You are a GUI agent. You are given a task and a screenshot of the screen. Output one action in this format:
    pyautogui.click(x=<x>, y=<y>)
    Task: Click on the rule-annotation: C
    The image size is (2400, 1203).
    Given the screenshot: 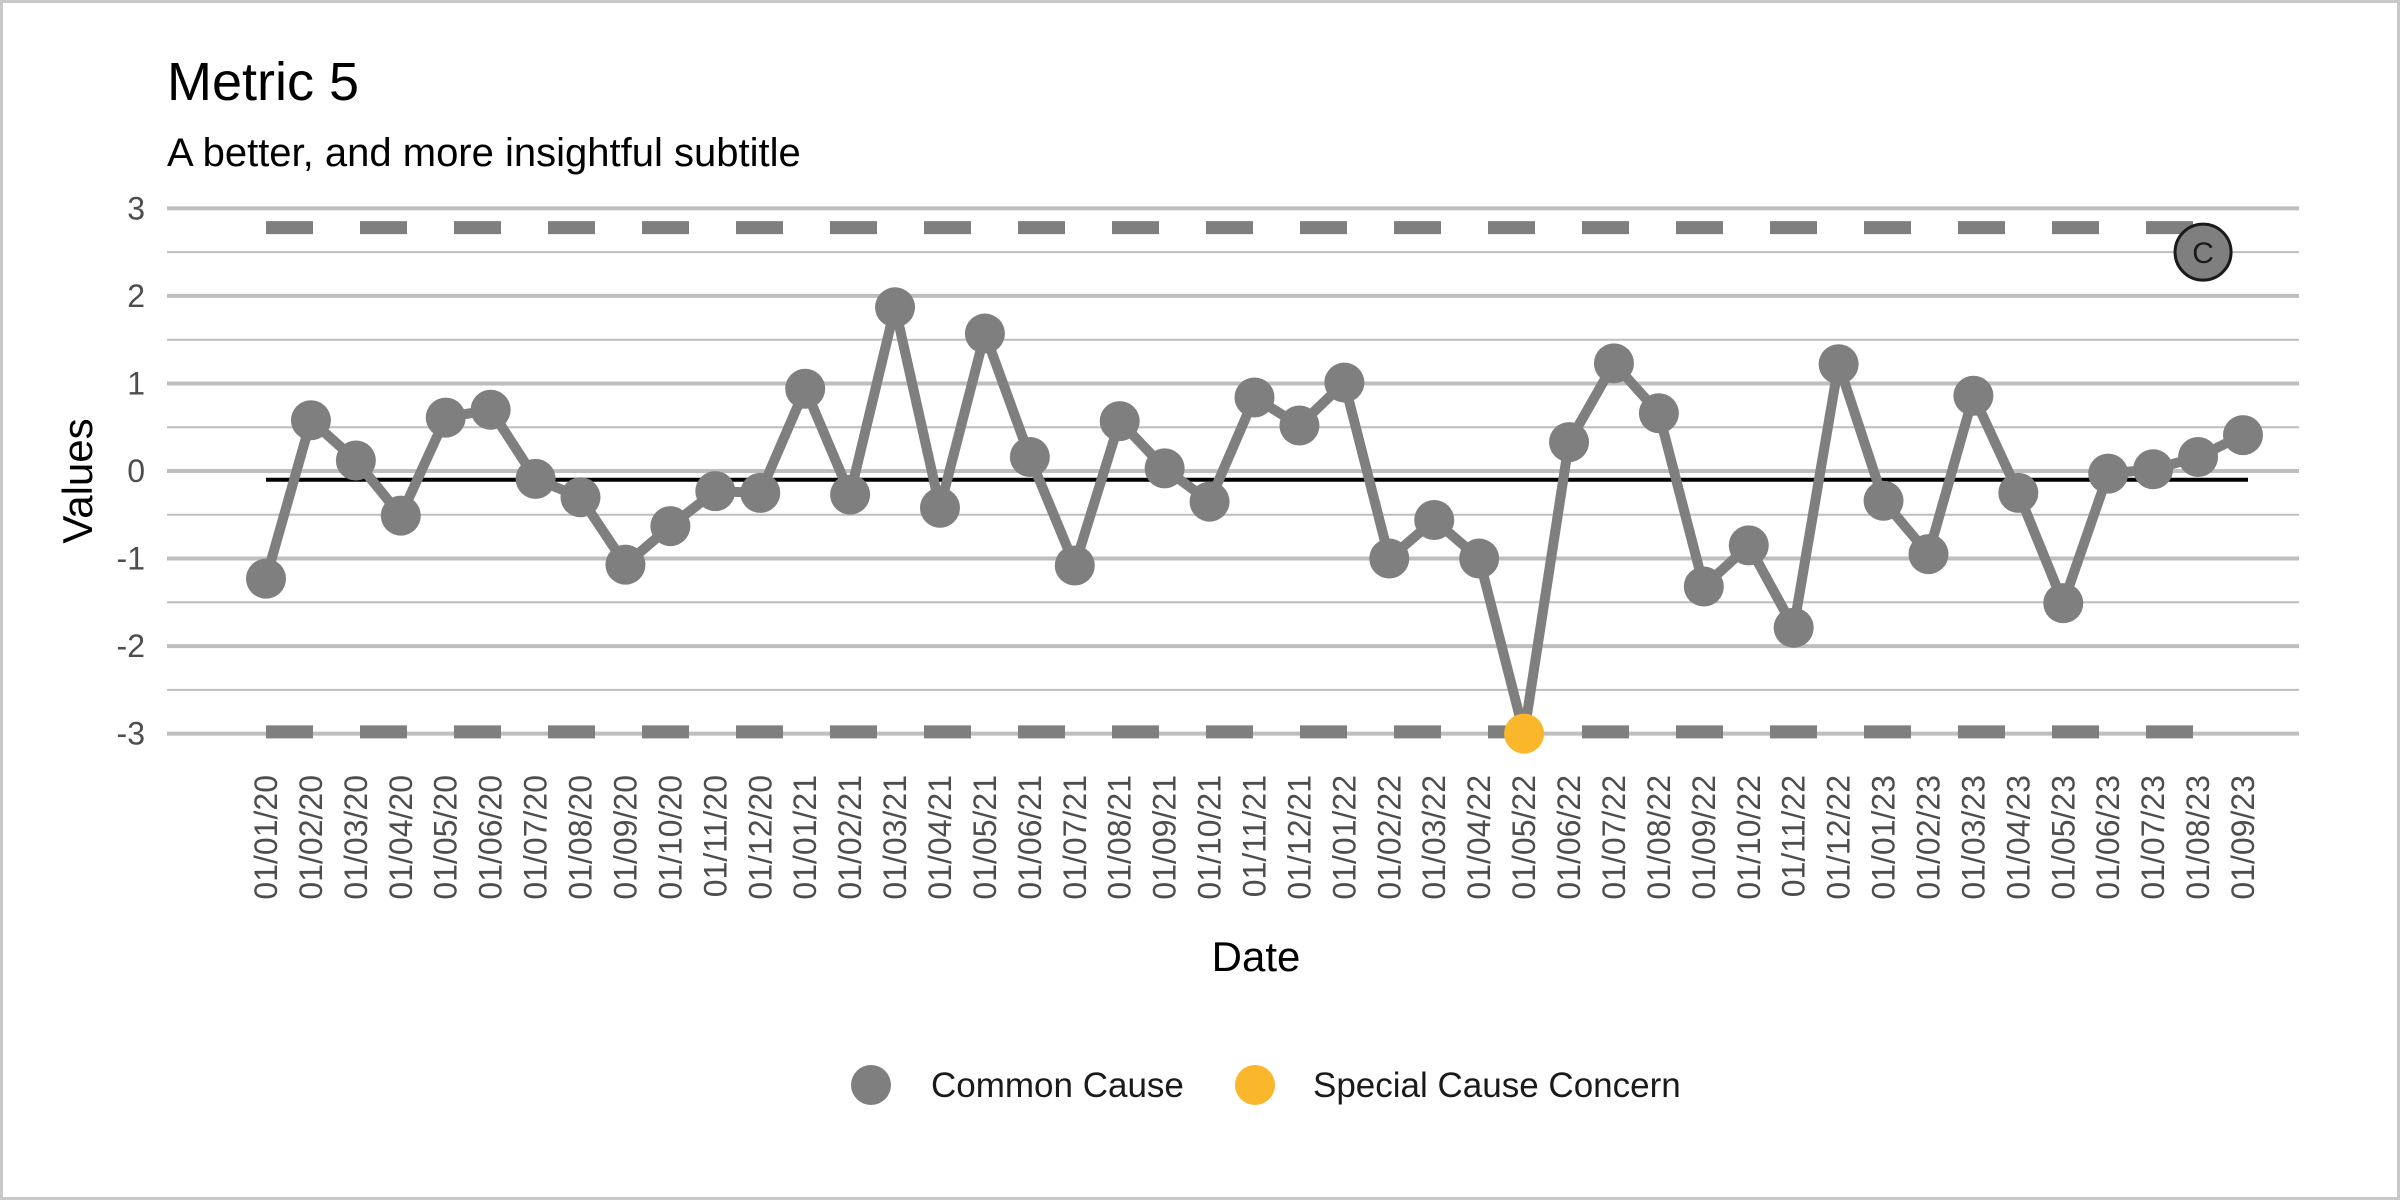 What is the action you would take?
    pyautogui.click(x=2203, y=252)
    